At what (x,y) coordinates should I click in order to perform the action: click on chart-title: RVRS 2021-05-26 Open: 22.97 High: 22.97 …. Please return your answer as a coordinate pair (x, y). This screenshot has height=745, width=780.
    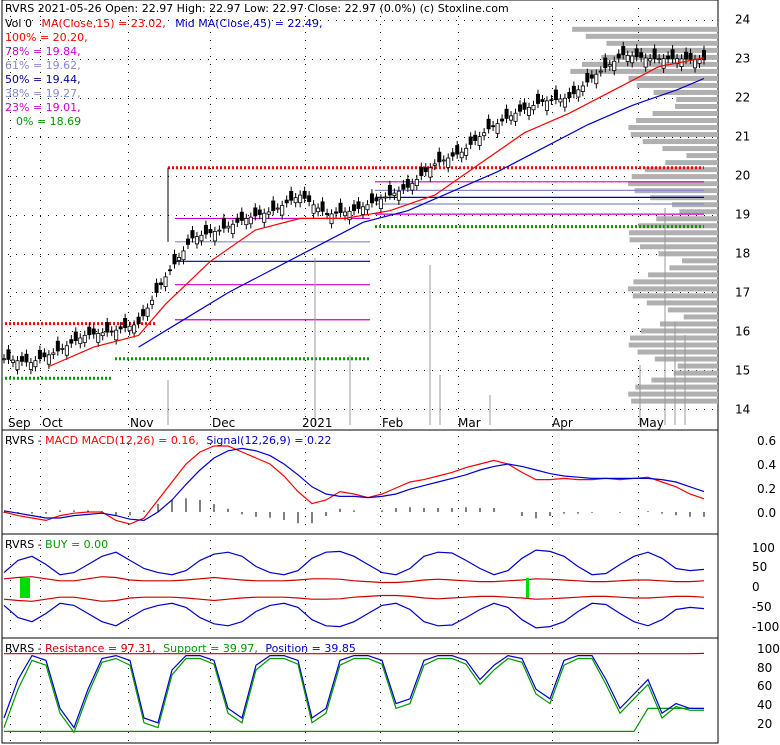
    Looking at the image, I should click on (257, 8).